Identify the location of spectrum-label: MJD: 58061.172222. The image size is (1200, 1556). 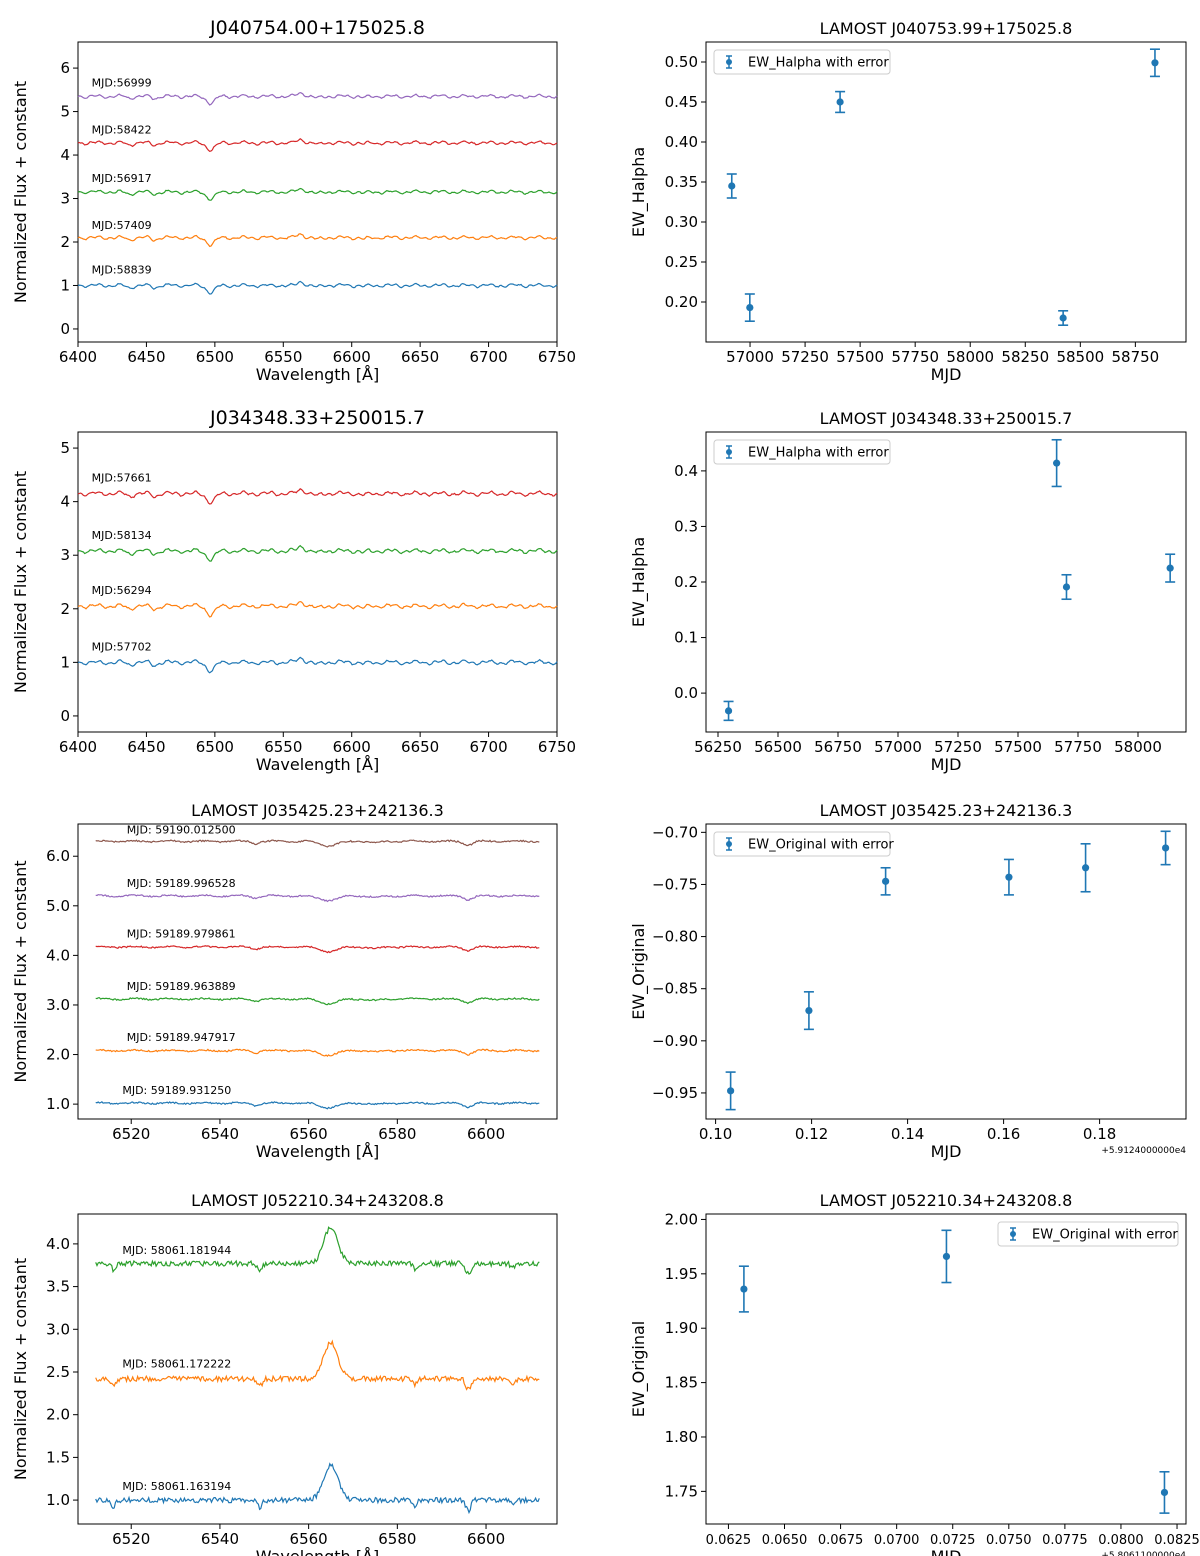
(176, 1364).